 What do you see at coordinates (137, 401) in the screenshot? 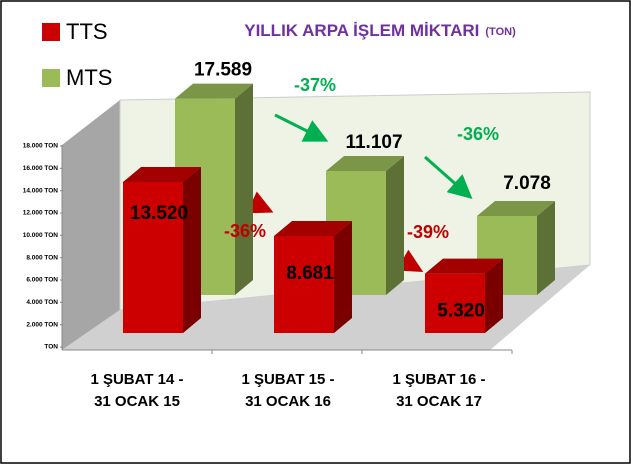
I see `x-tick-label: 31 OCAK 15` at bounding box center [137, 401].